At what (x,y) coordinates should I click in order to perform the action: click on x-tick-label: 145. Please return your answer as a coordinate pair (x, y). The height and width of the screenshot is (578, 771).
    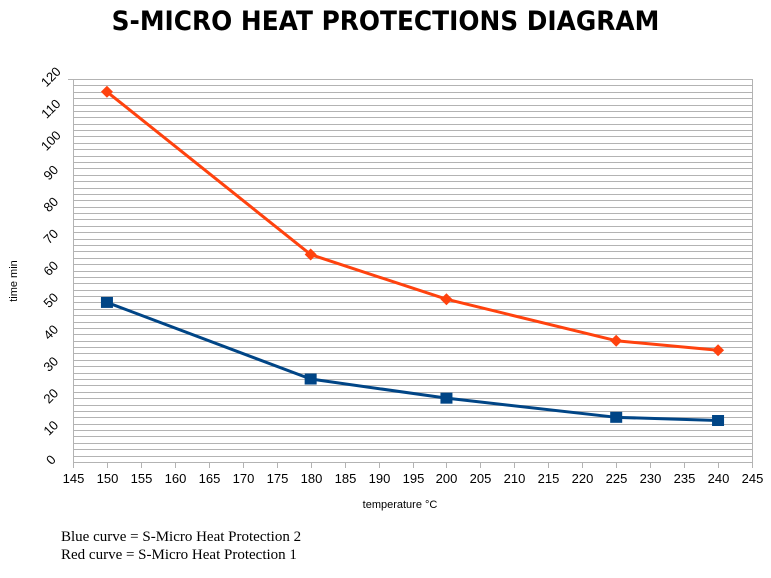
    Looking at the image, I should click on (74, 478).